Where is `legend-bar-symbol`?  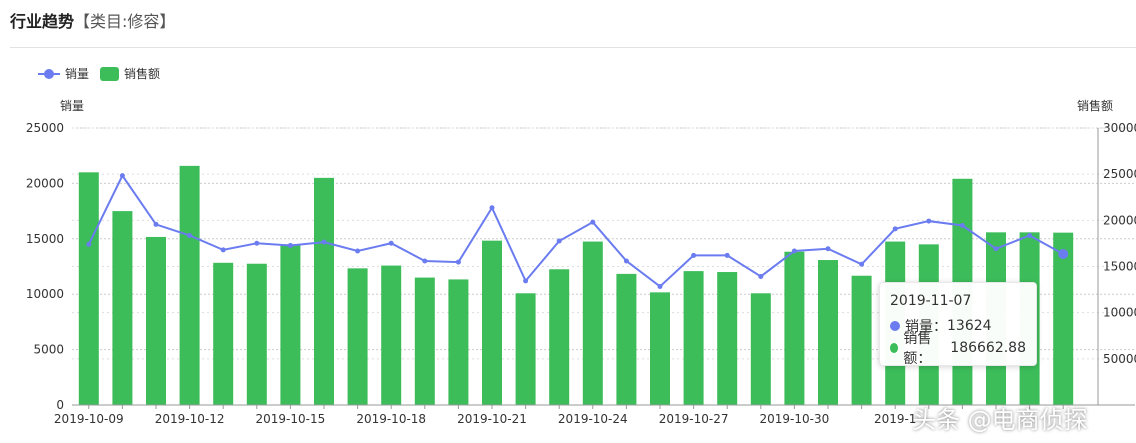 legend-bar-symbol is located at coordinates (109, 74).